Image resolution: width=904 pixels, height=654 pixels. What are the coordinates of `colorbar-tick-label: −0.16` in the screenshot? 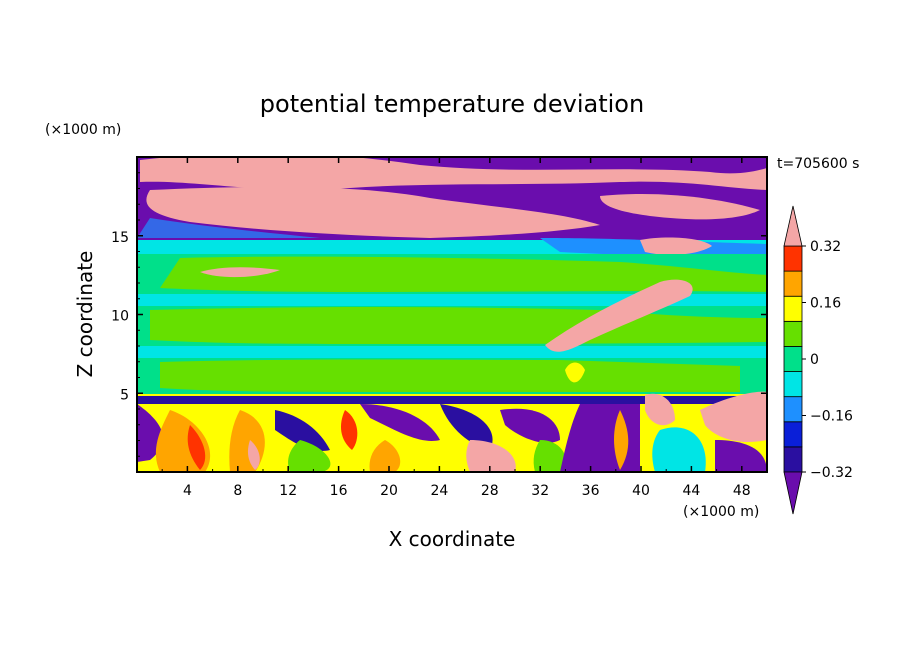 It's located at (831, 417).